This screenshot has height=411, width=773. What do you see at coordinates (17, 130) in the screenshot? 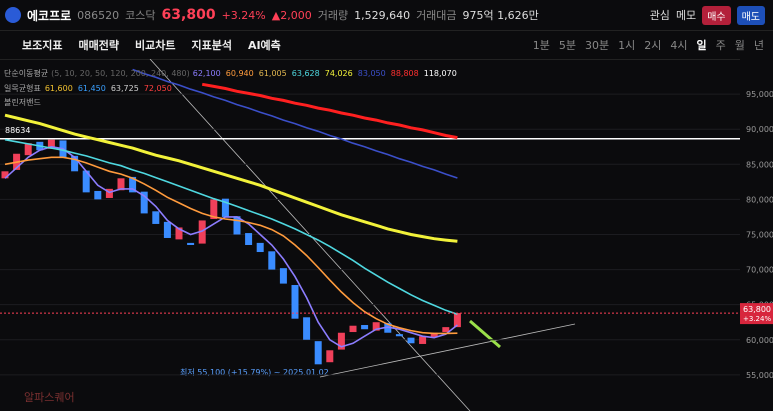
I see `h-line-label: 88634` at bounding box center [17, 130].